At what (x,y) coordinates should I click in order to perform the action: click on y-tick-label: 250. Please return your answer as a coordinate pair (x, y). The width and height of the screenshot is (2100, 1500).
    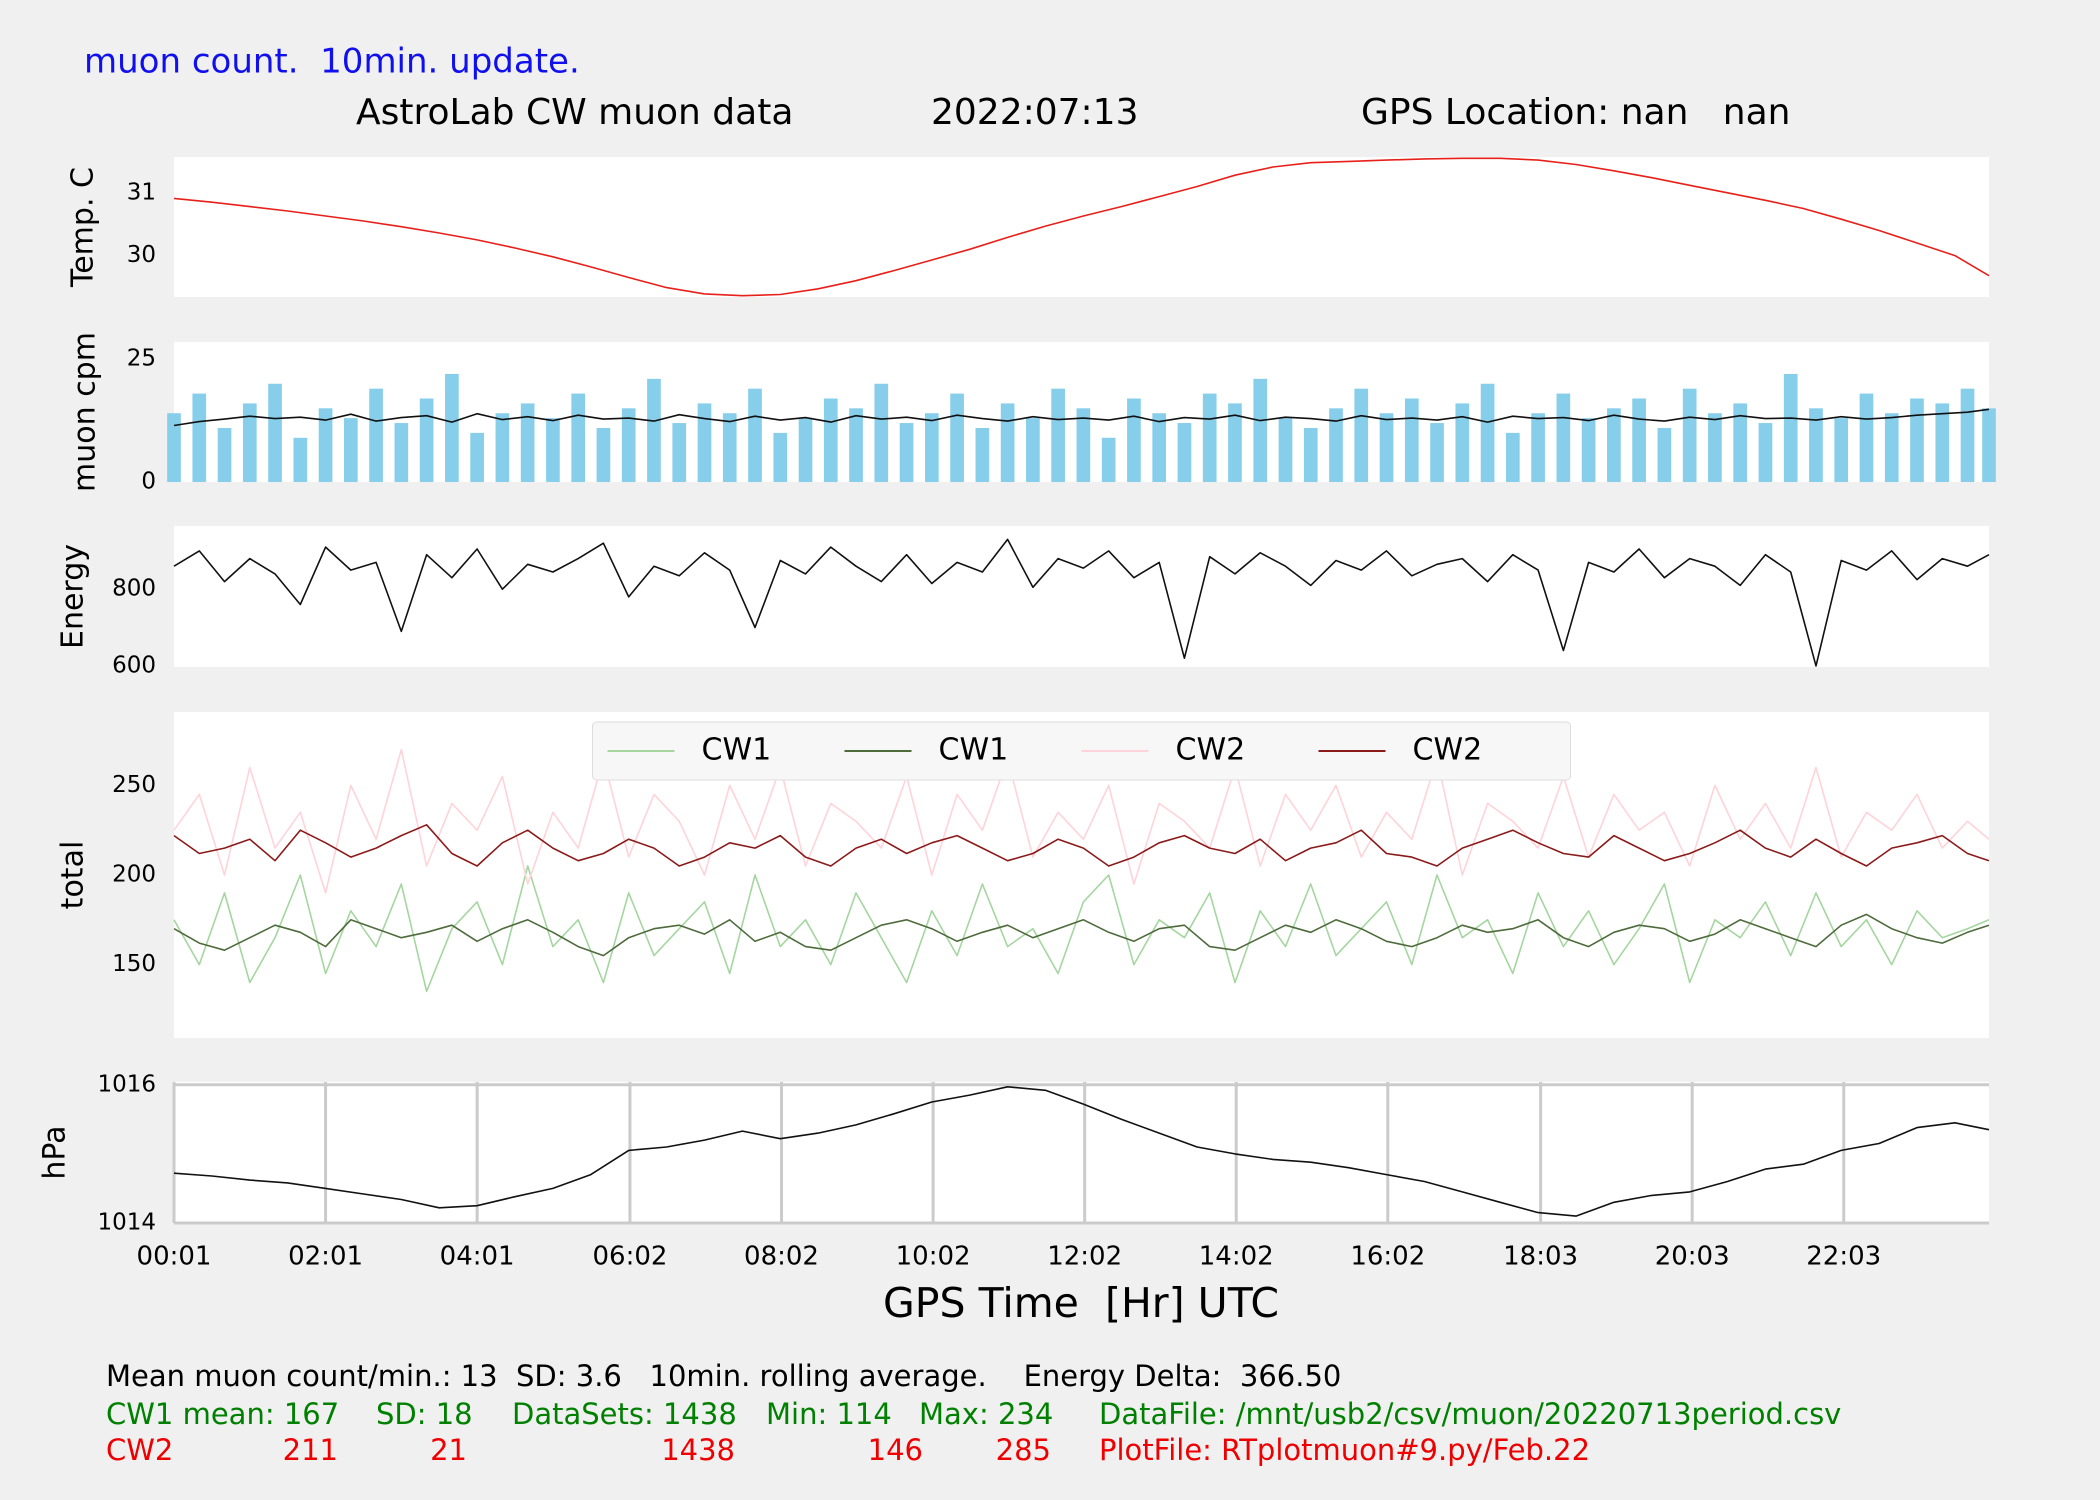
    Looking at the image, I should click on (134, 785).